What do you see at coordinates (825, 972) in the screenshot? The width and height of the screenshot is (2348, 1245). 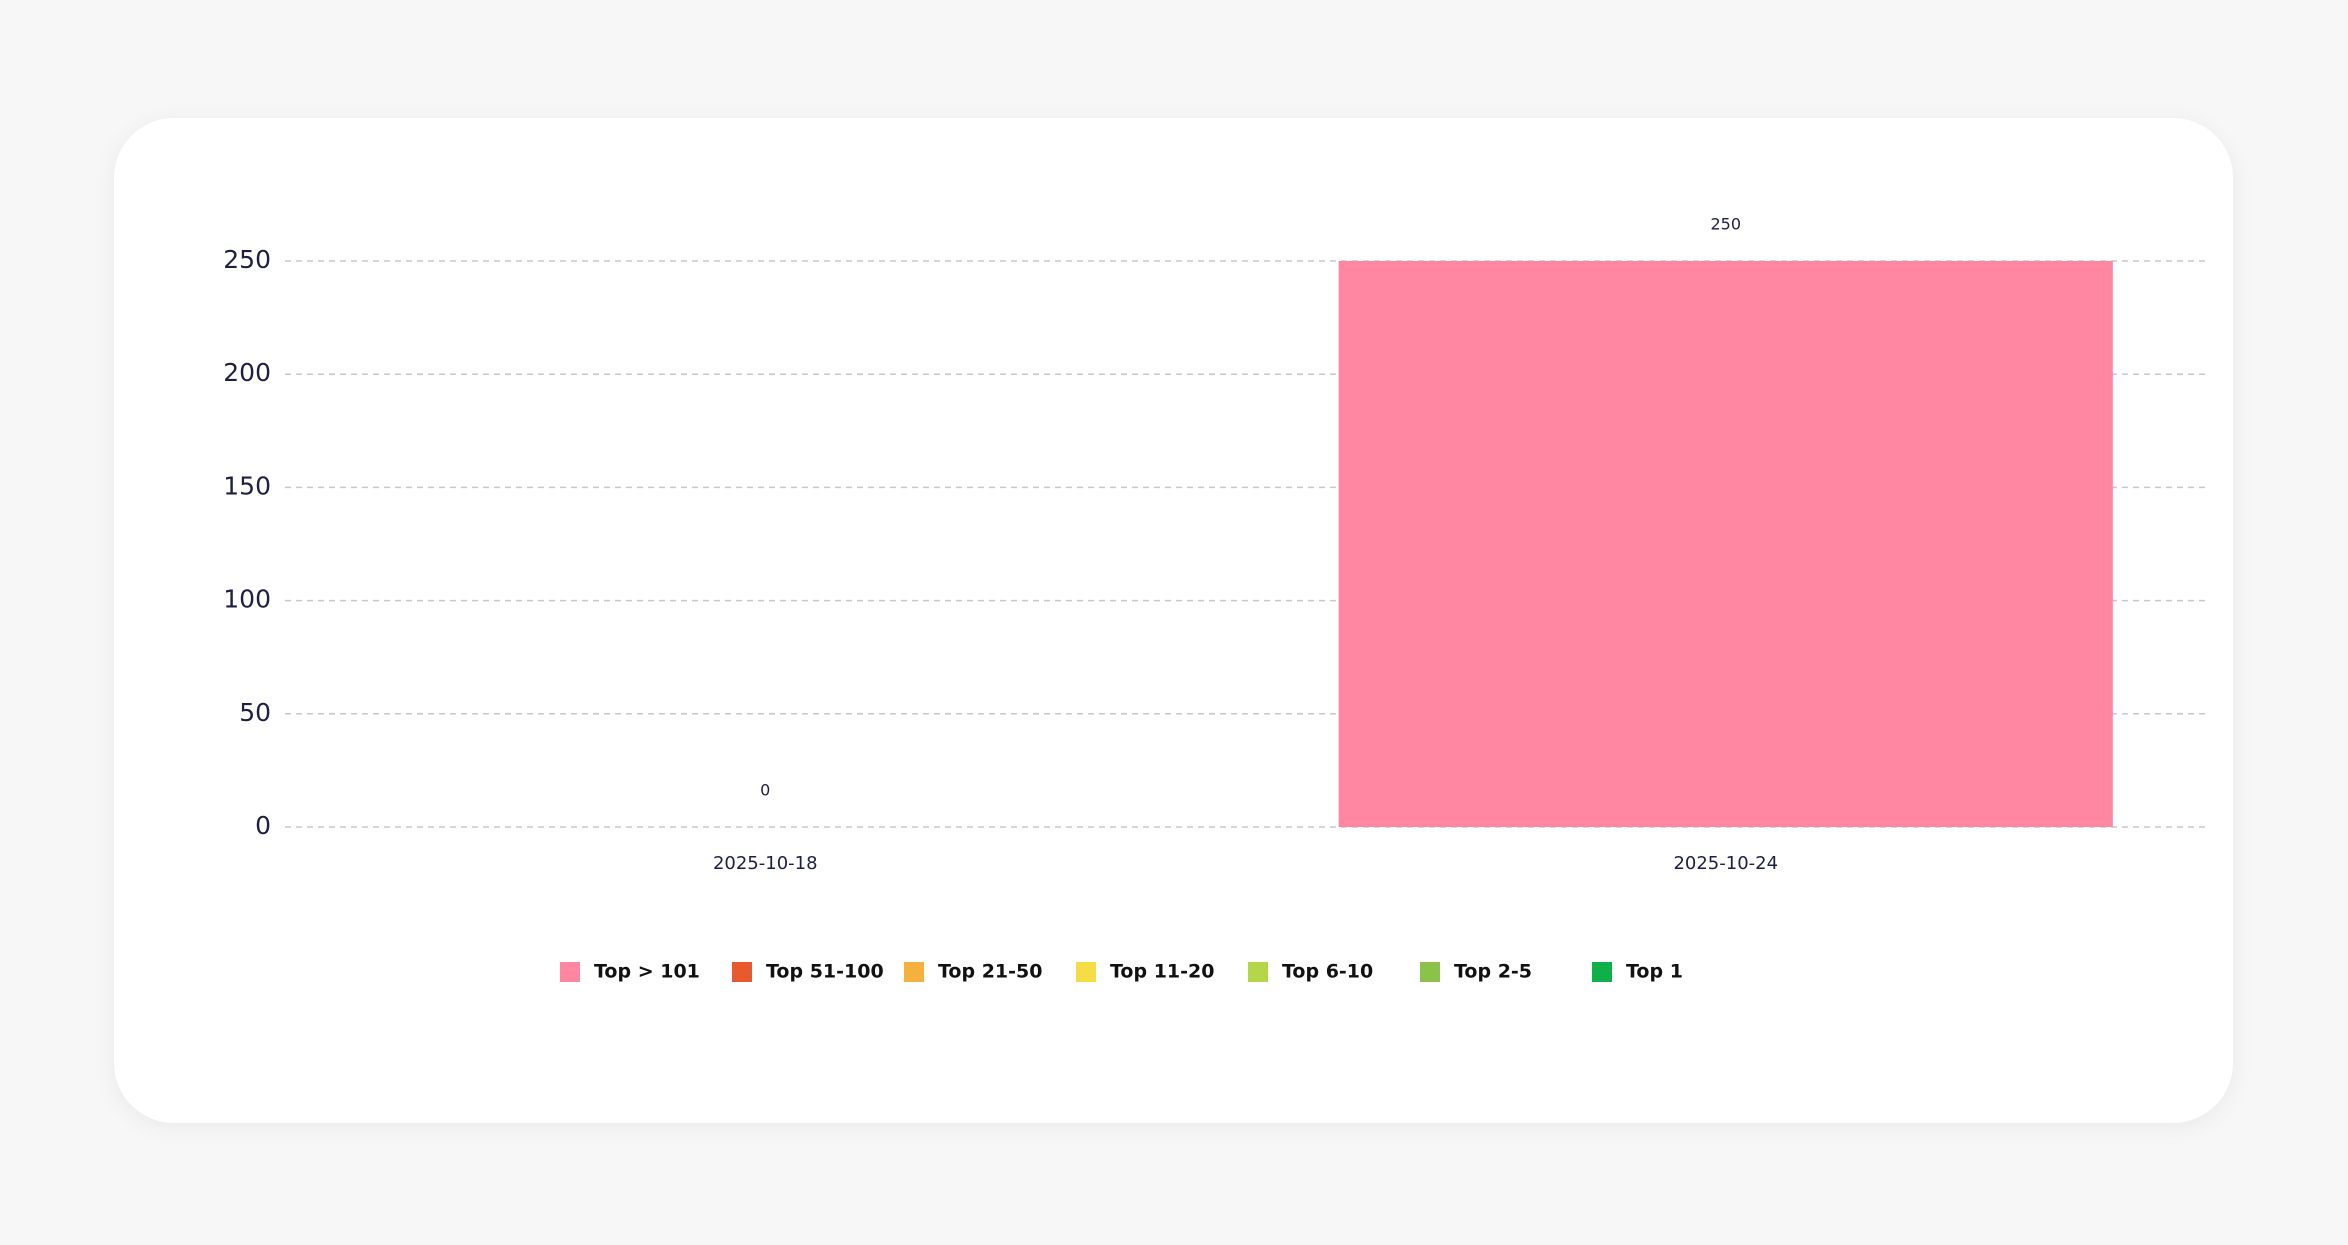 I see `legend-label: Top 51-100` at bounding box center [825, 972].